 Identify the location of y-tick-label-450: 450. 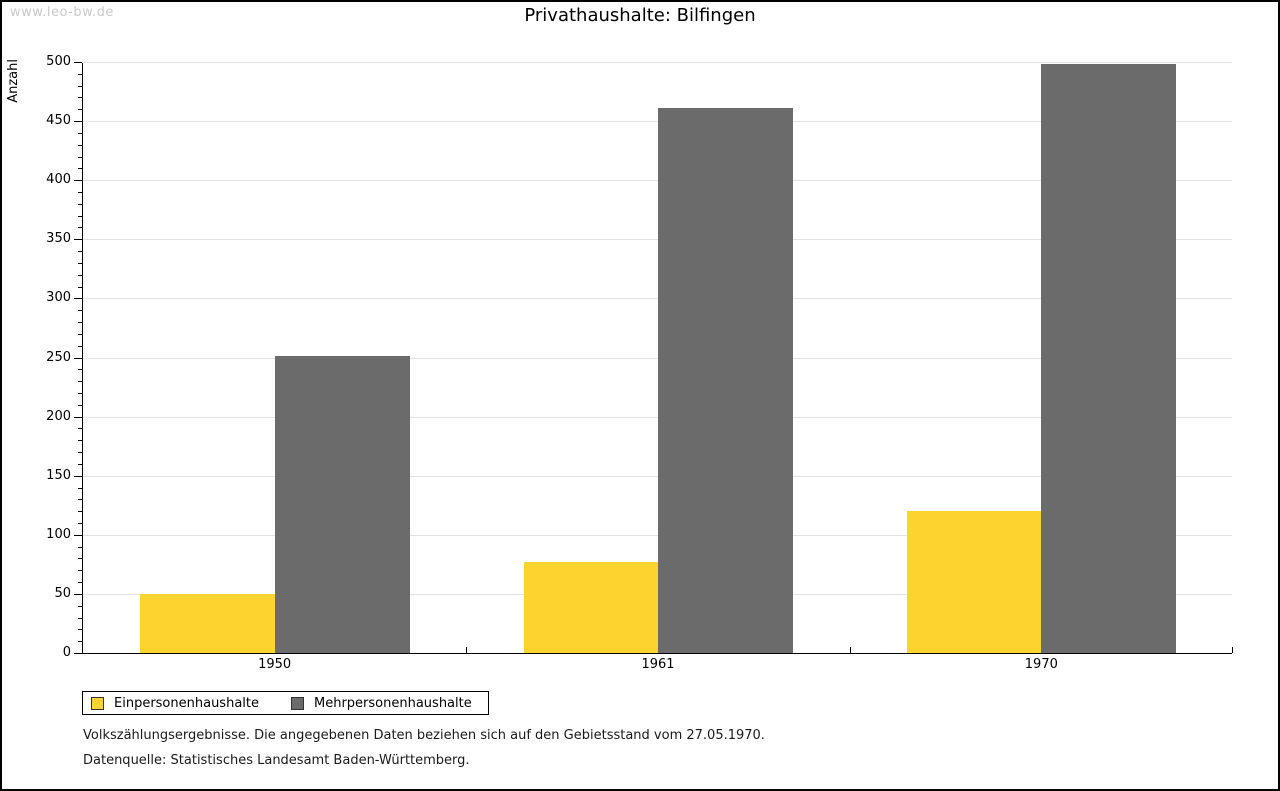
(58, 121).